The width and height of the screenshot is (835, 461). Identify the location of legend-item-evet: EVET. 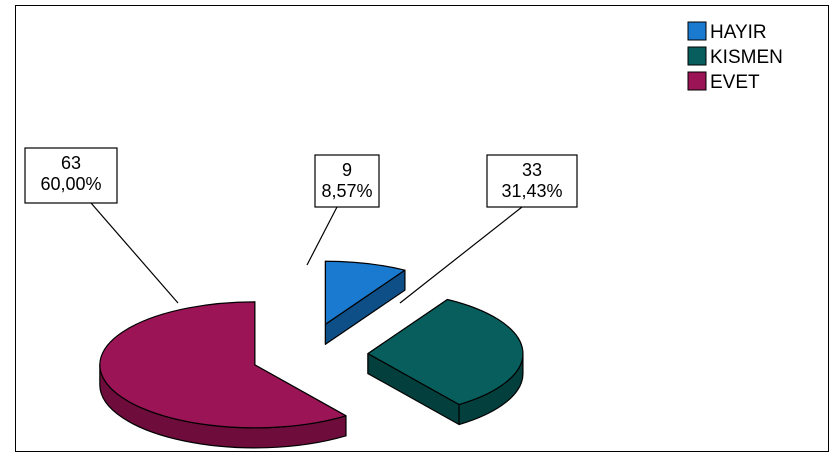
(723, 82).